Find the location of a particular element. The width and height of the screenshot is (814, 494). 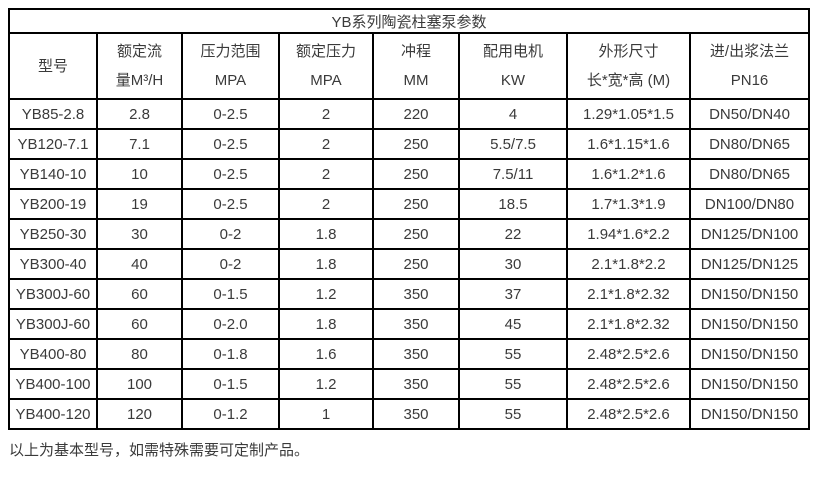

table-cell: 220 is located at coordinates (416, 114).